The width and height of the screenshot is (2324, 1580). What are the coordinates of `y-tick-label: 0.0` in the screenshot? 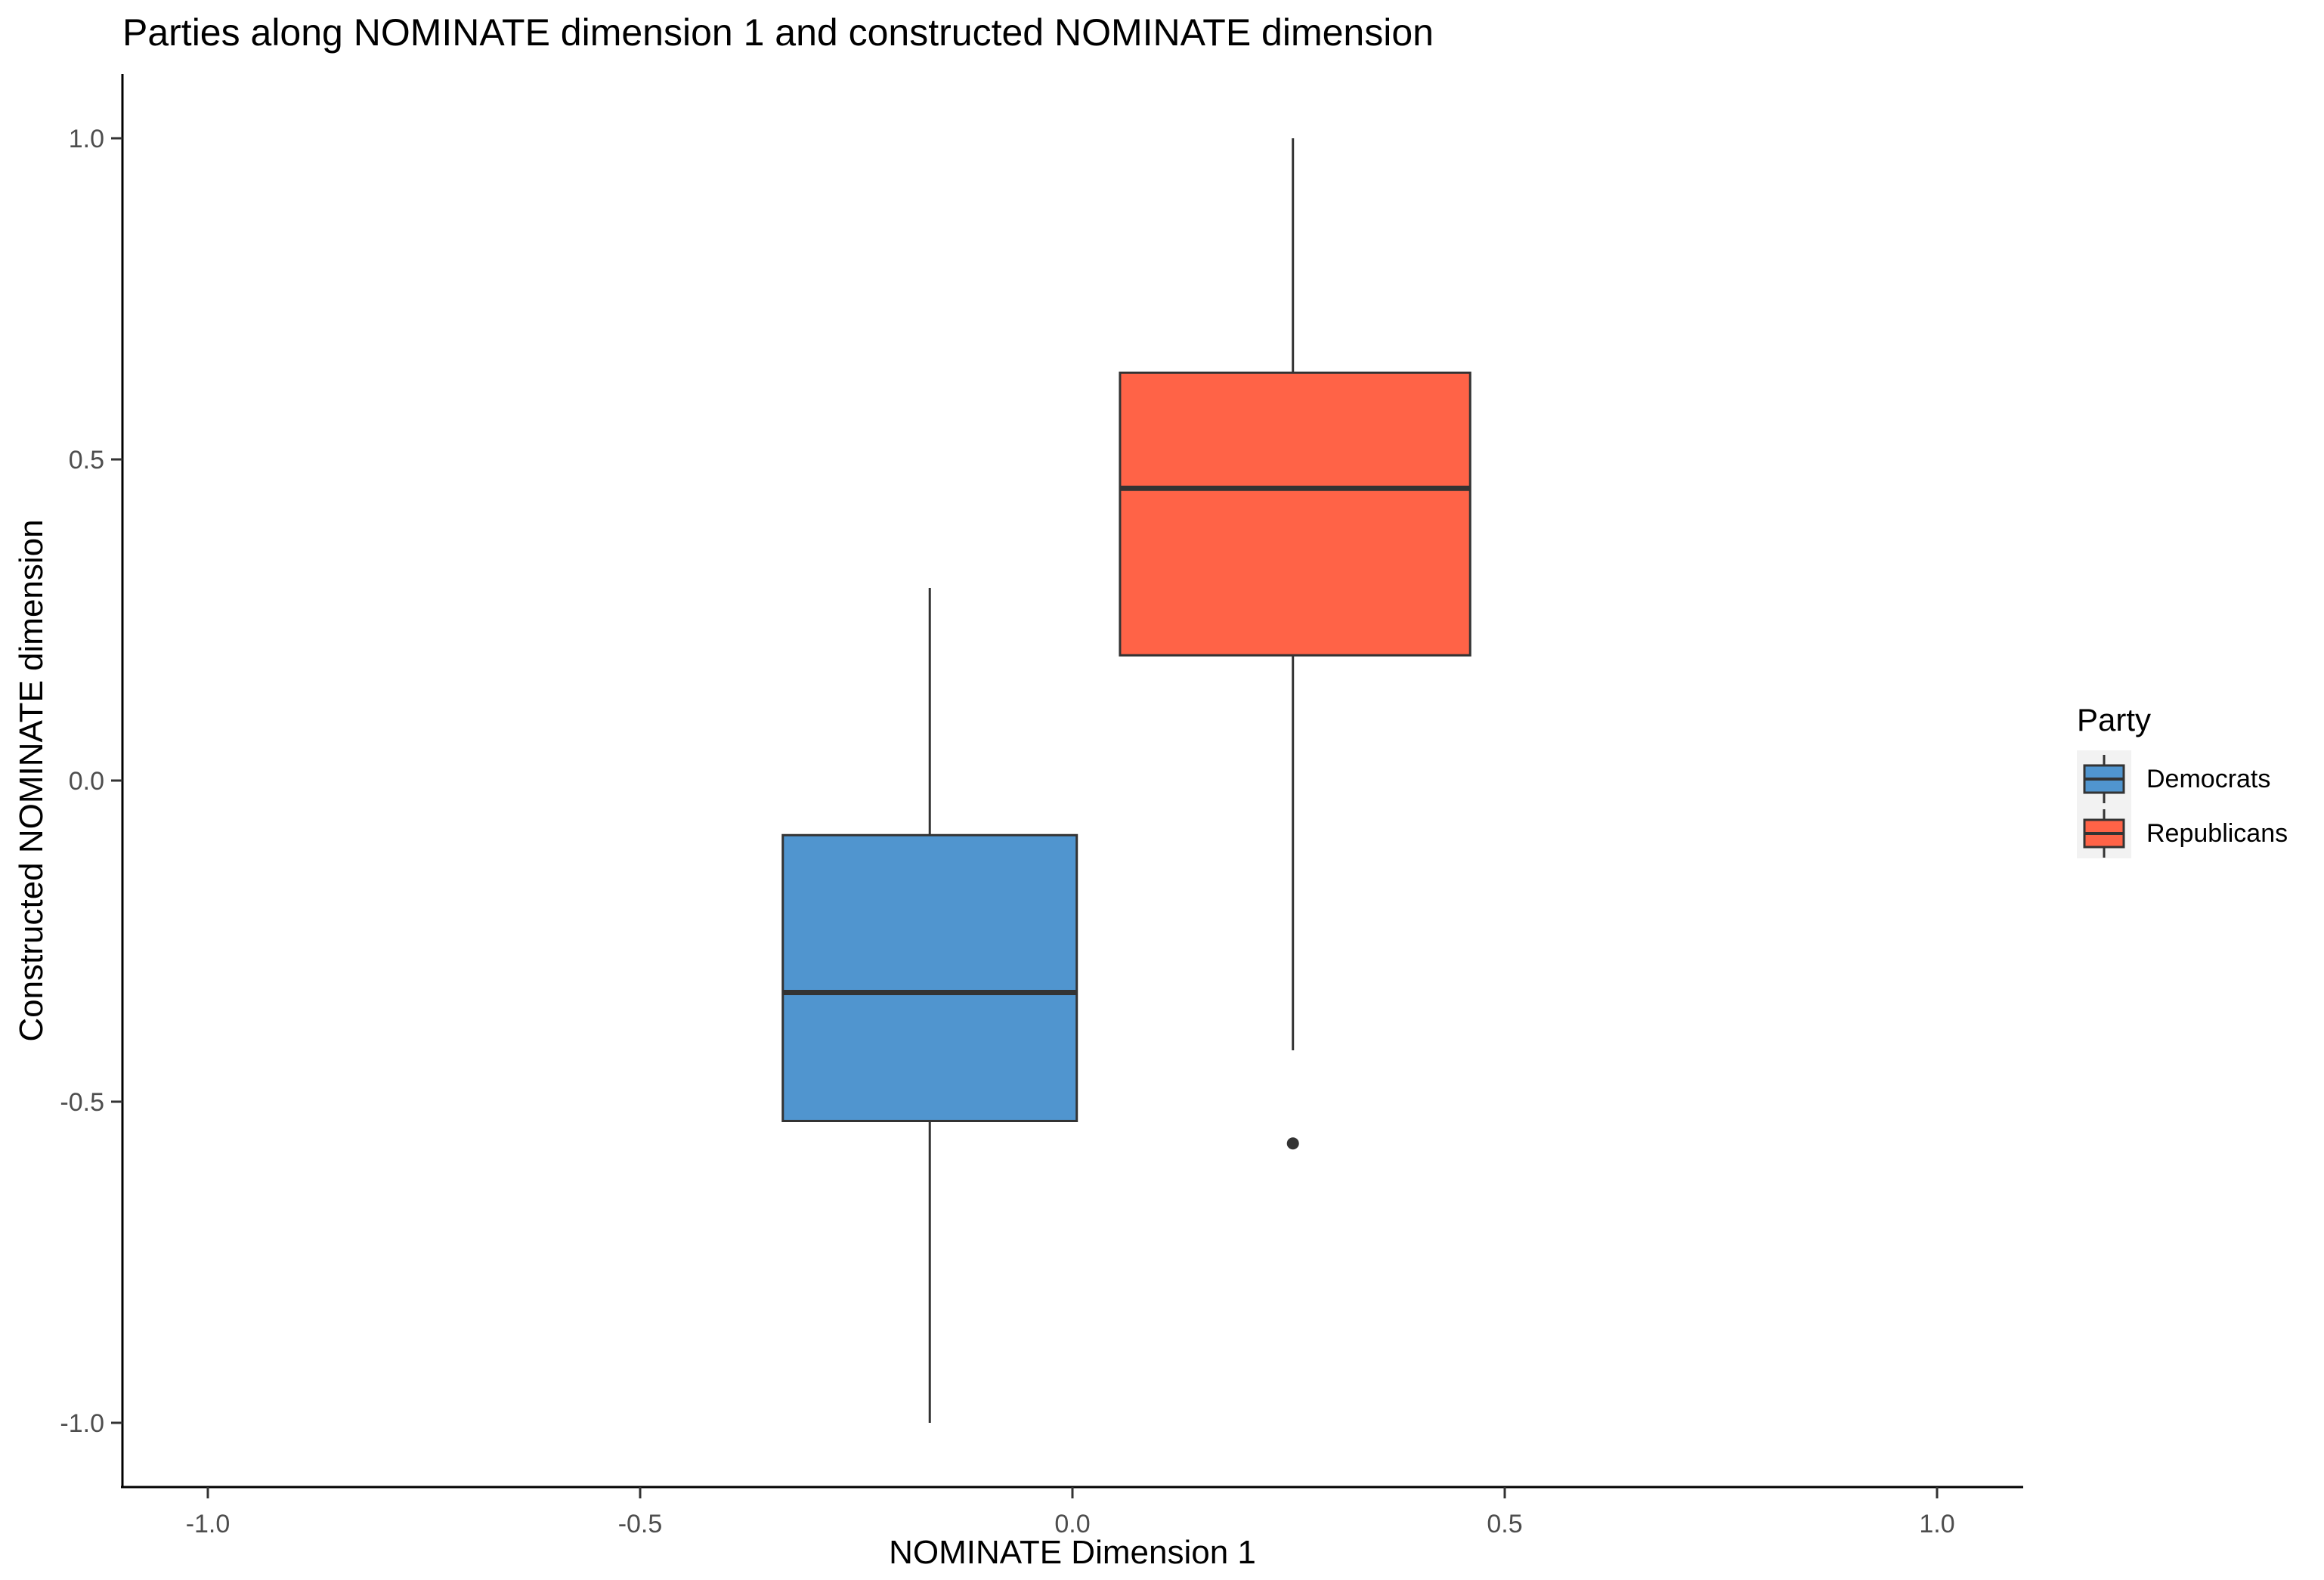 It's located at (86, 781).